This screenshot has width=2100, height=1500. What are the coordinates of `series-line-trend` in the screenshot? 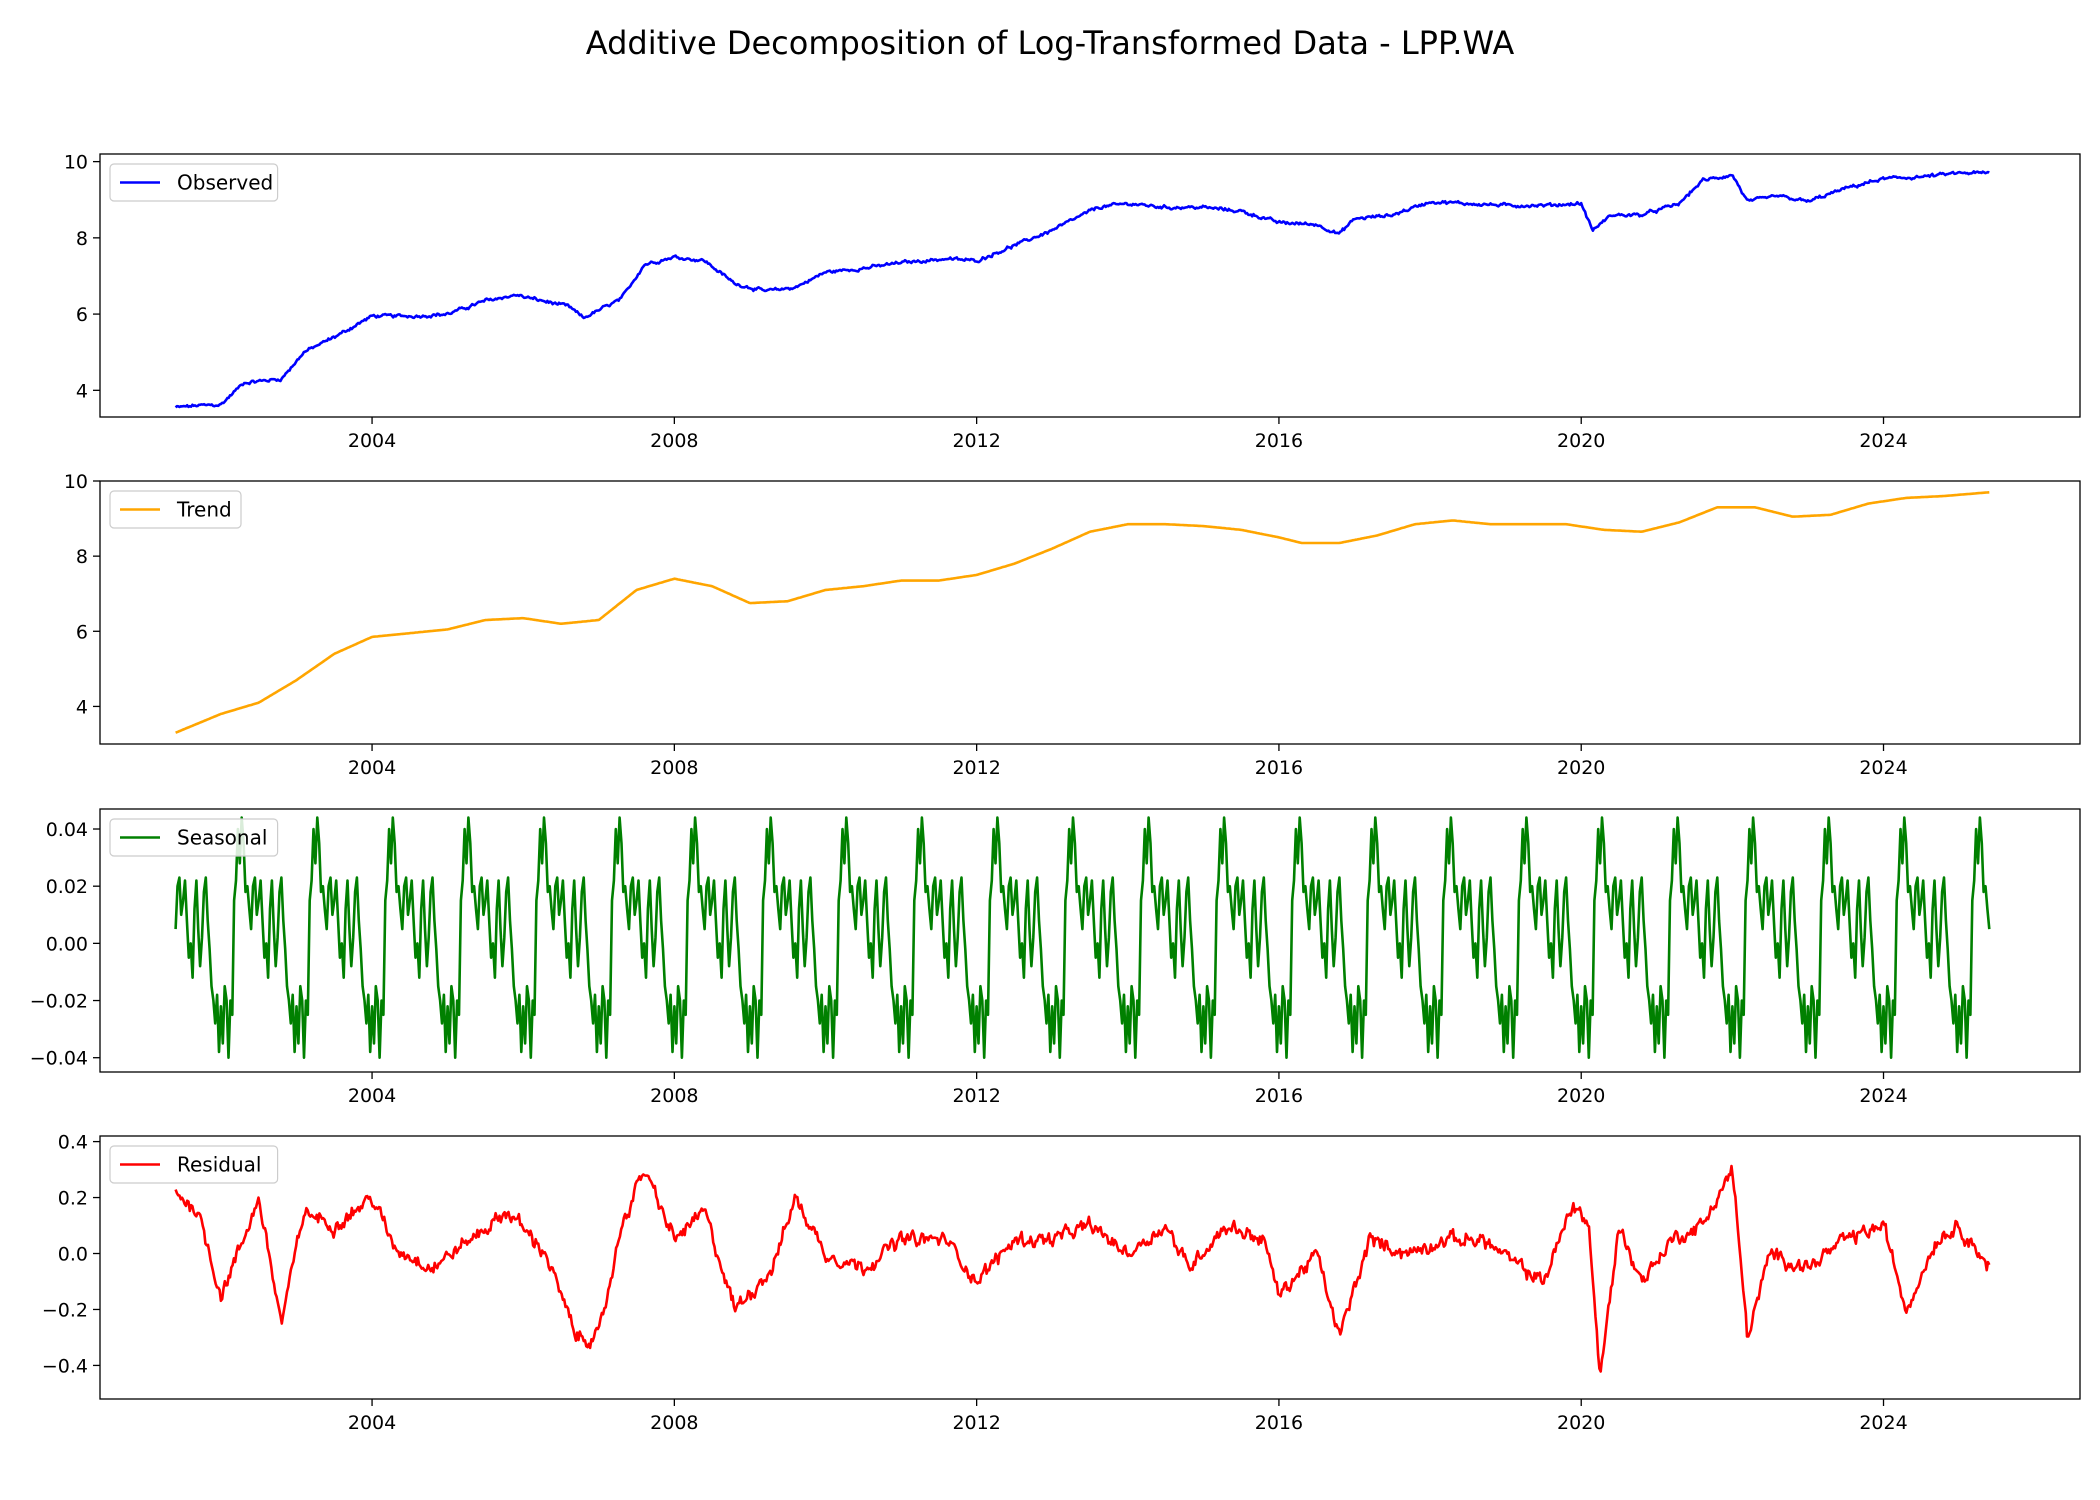 It's located at (1082, 612).